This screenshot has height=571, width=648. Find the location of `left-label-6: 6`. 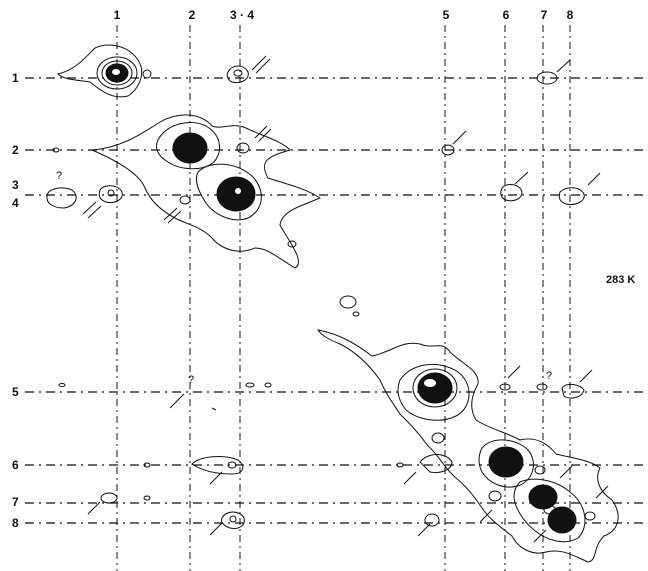

left-label-6: 6 is located at coordinates (15, 465).